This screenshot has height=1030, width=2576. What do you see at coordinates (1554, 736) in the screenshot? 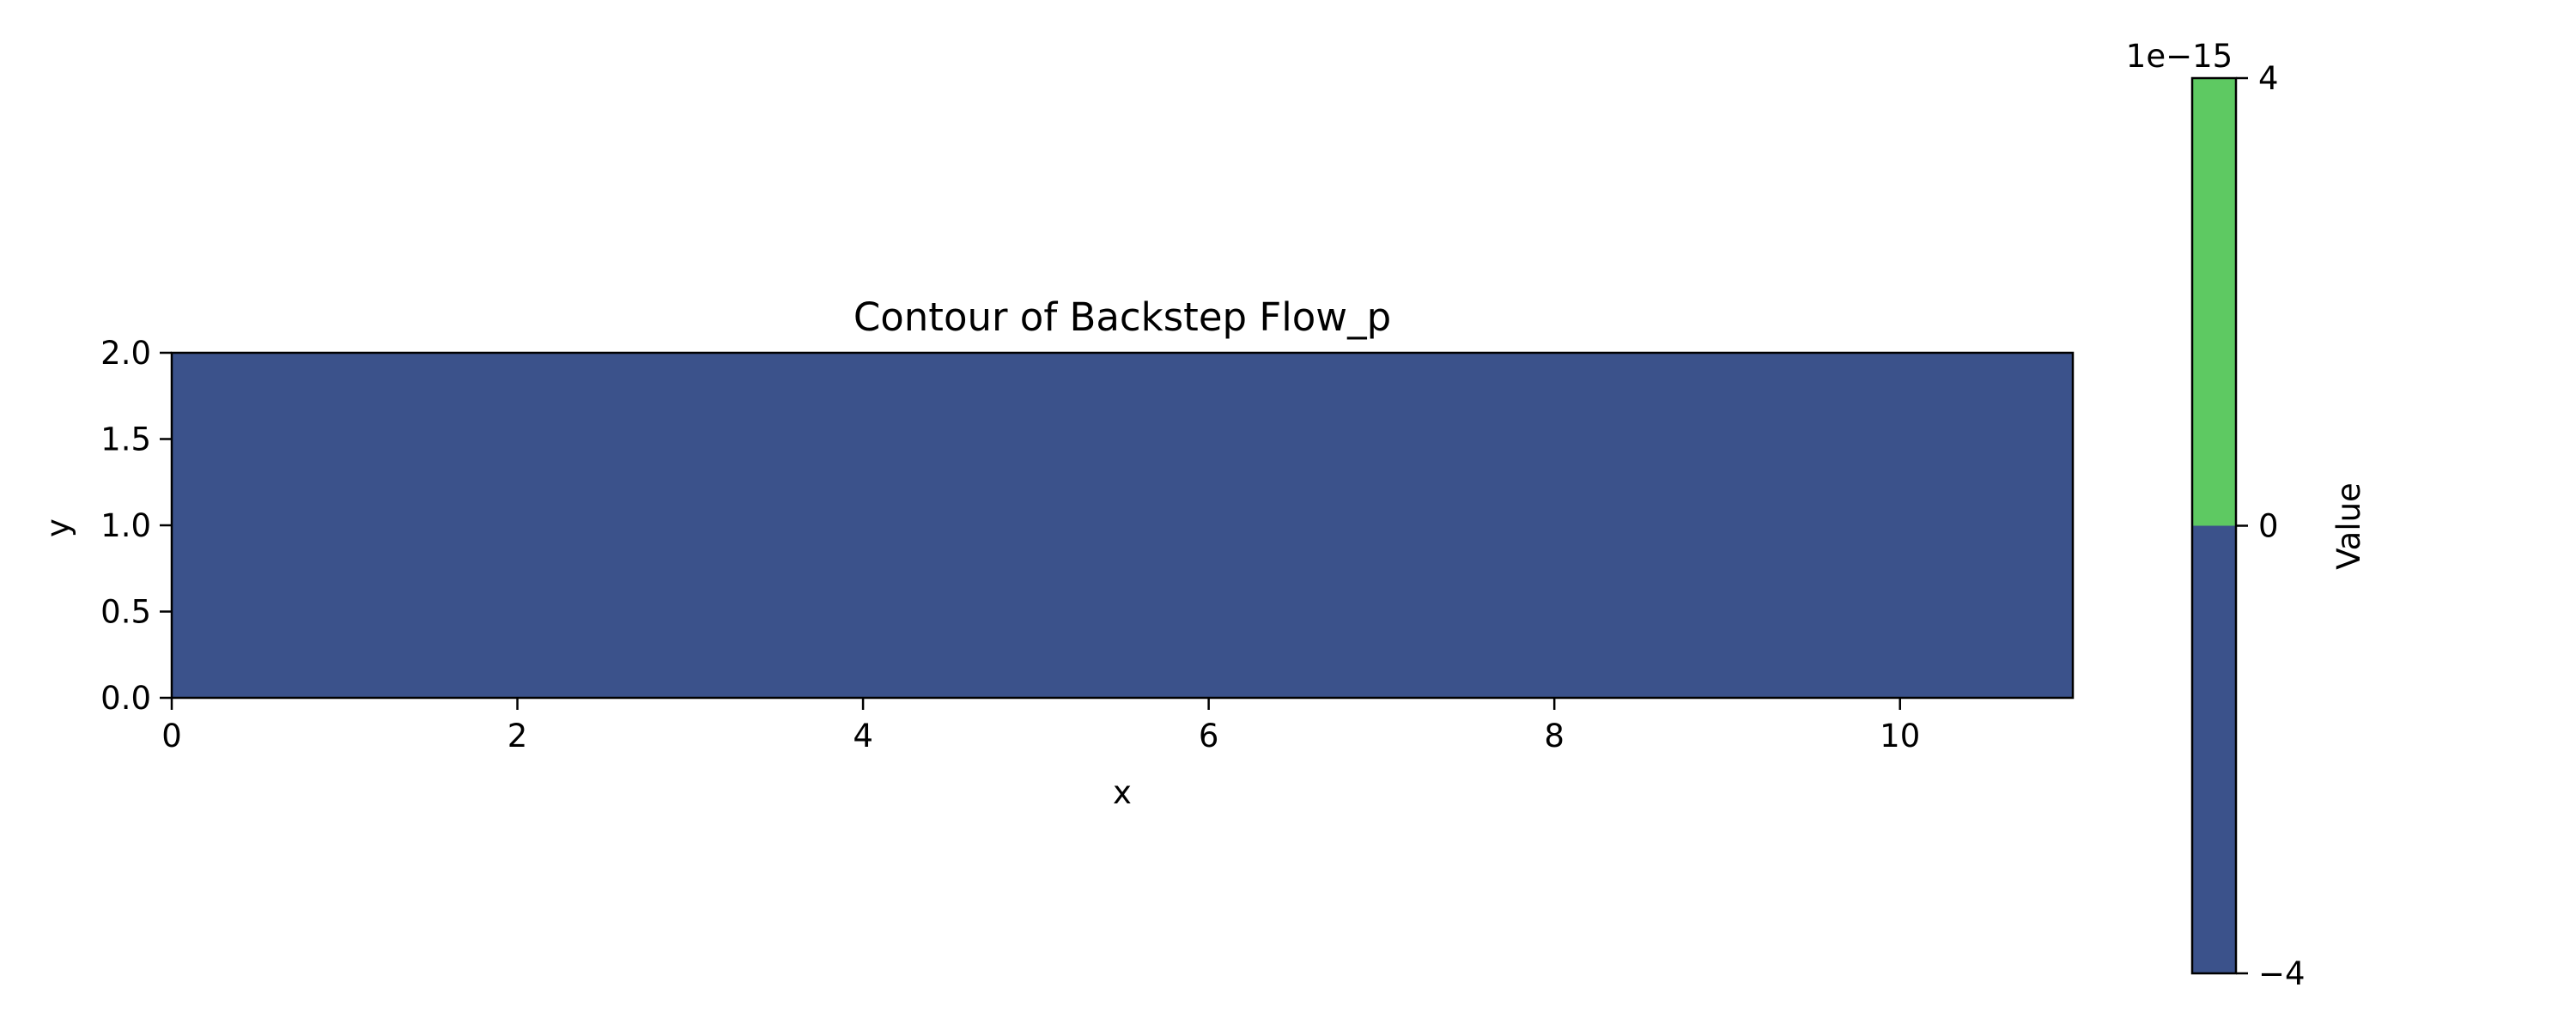
I see `x-tick-label: 8` at bounding box center [1554, 736].